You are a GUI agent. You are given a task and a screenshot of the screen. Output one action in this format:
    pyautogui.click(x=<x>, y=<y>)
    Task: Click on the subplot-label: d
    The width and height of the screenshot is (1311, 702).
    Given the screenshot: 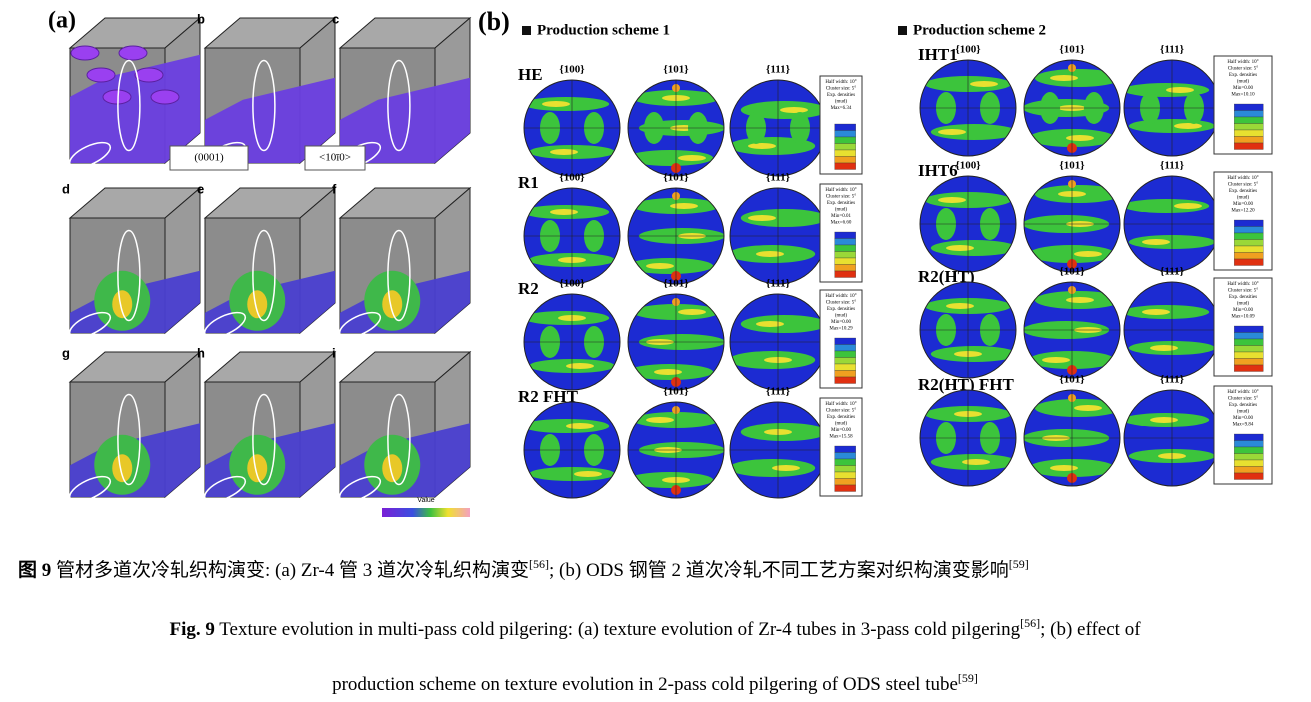 What is the action you would take?
    pyautogui.click(x=66, y=188)
    